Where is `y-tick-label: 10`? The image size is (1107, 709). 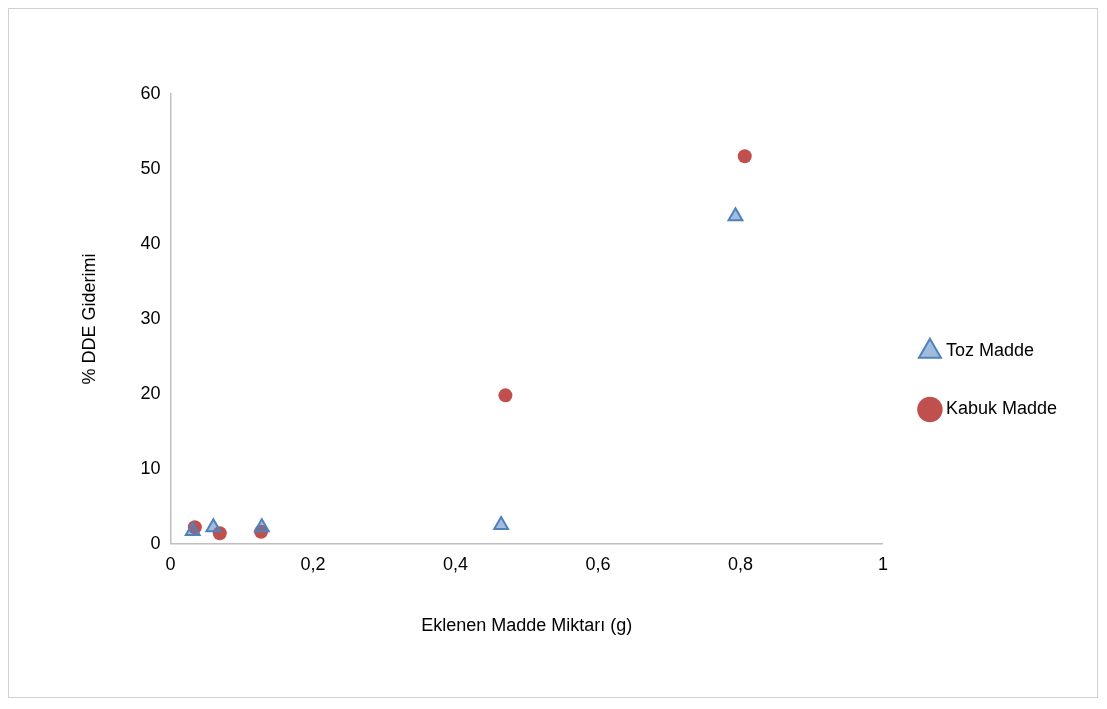
y-tick-label: 10 is located at coordinates (150, 467).